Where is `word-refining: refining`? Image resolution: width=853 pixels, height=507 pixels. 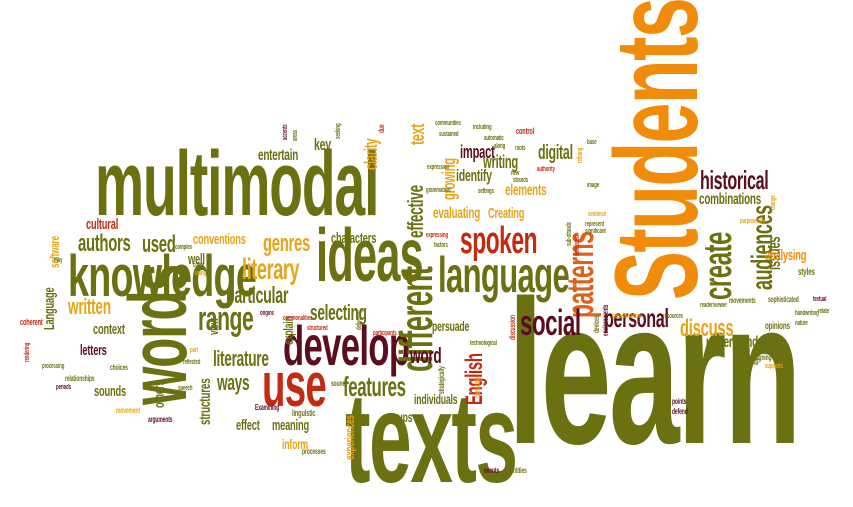
word-refining: refining is located at coordinates (580, 155).